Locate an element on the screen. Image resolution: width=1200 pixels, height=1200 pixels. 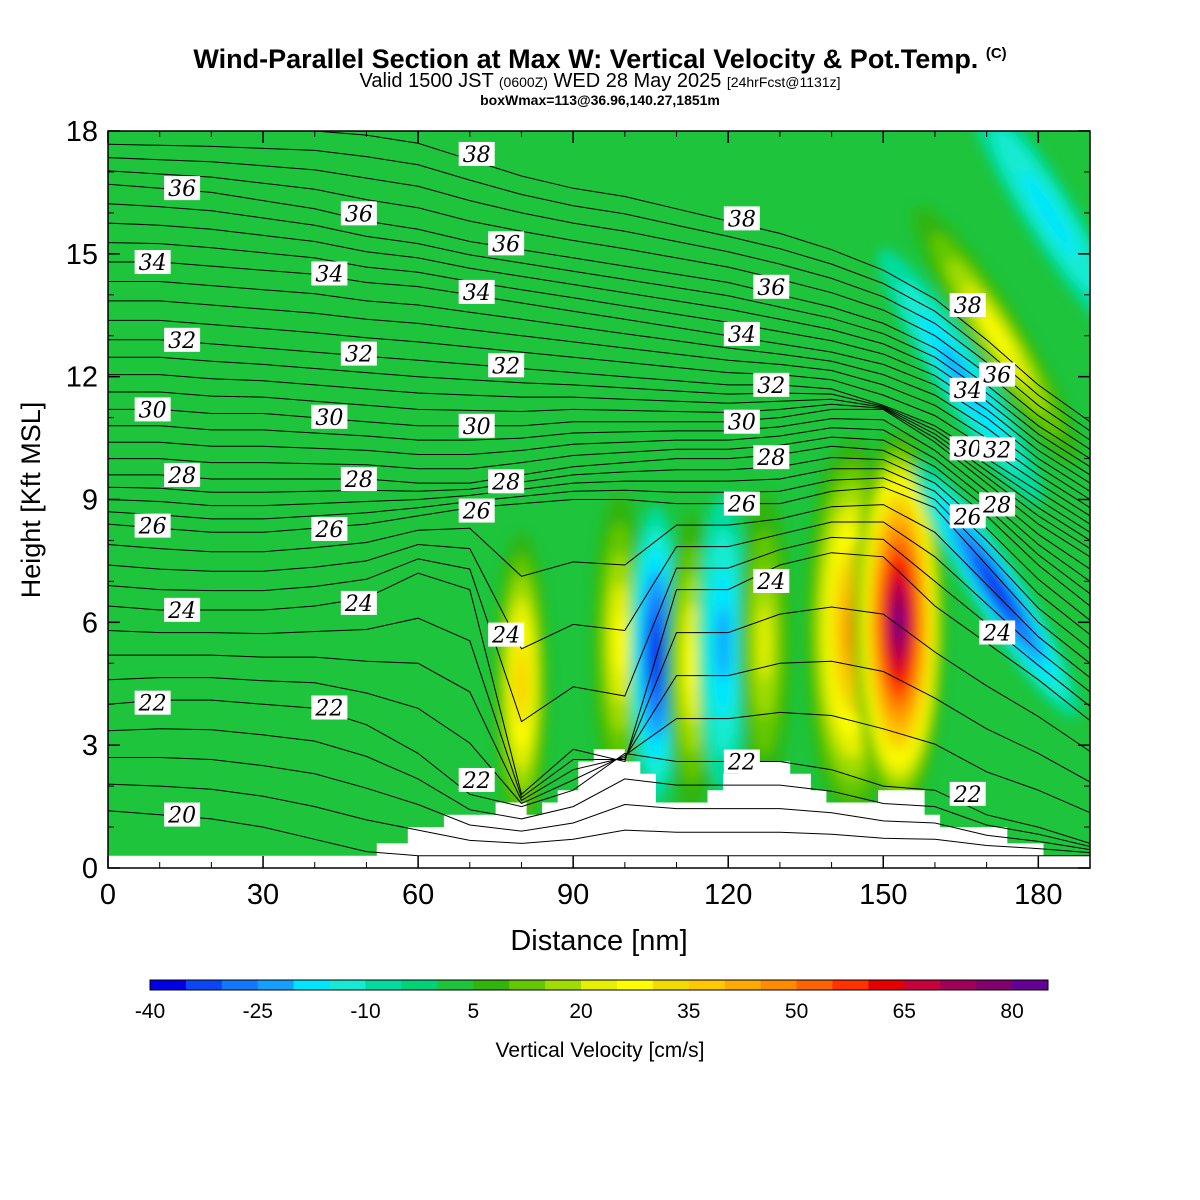
x-tick-label: 150 is located at coordinates (883, 895).